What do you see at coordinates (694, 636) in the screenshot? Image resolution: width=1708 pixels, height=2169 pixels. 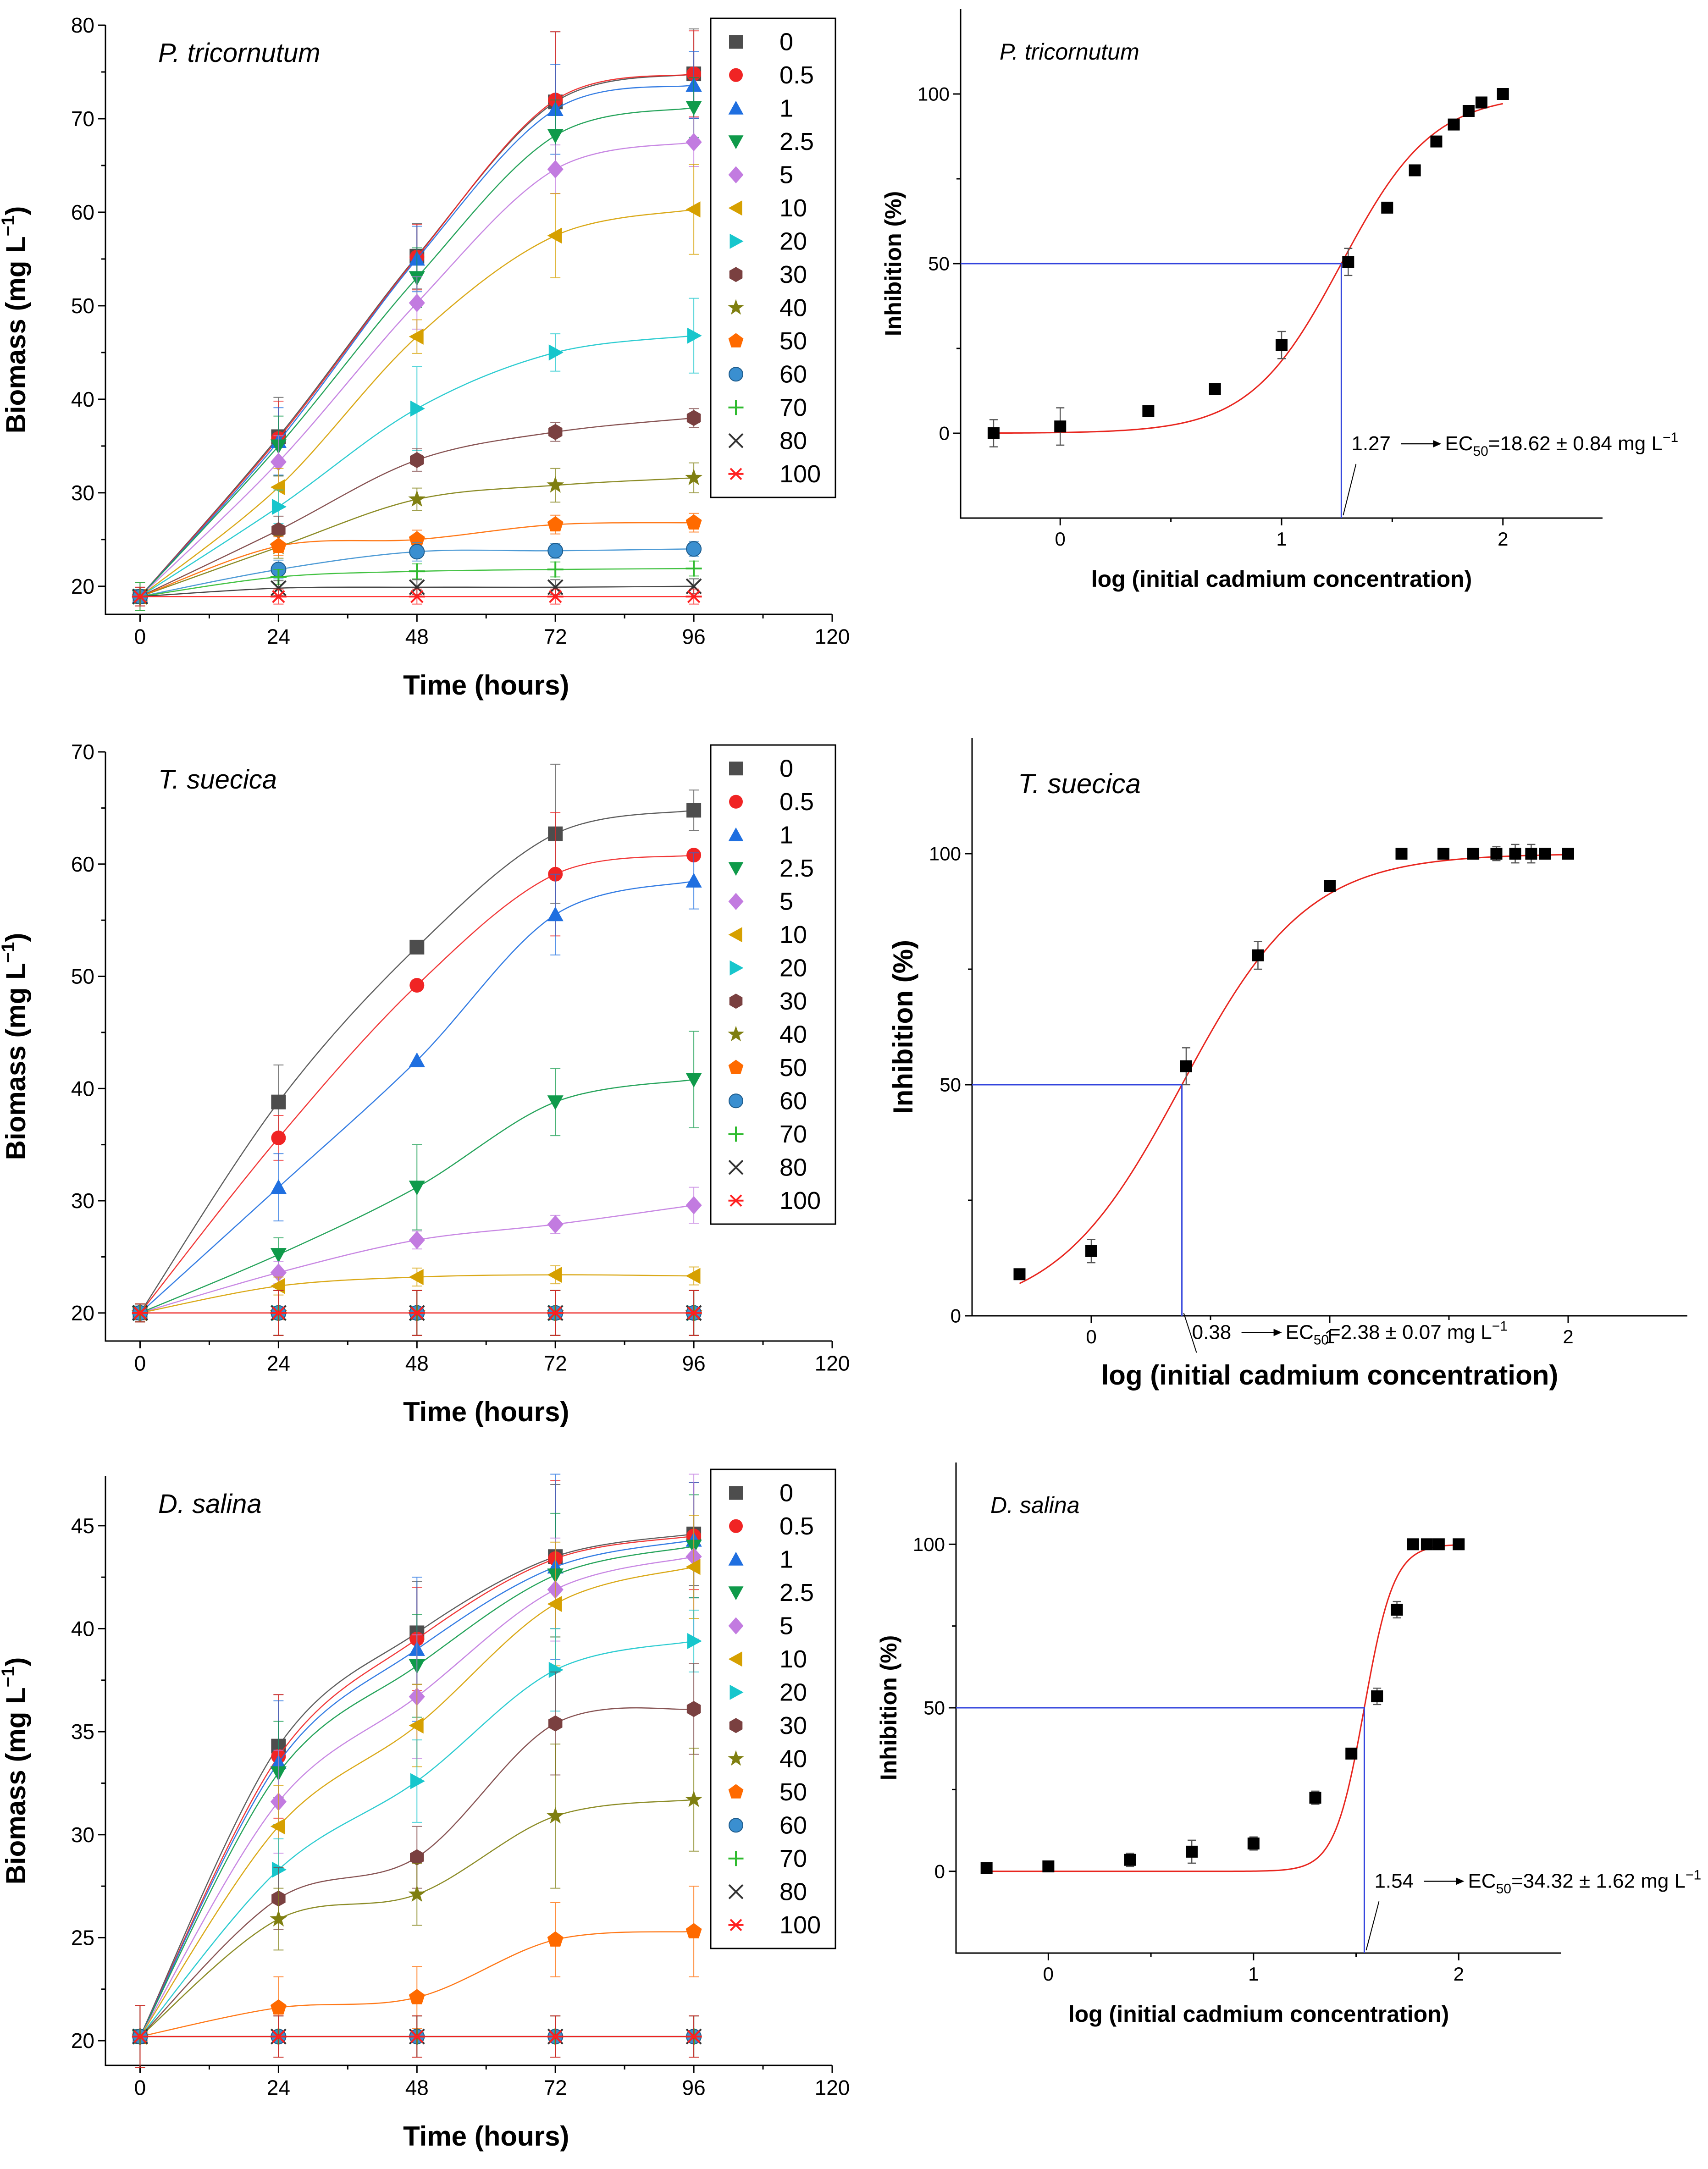 I see `x-tick-label: 96` at bounding box center [694, 636].